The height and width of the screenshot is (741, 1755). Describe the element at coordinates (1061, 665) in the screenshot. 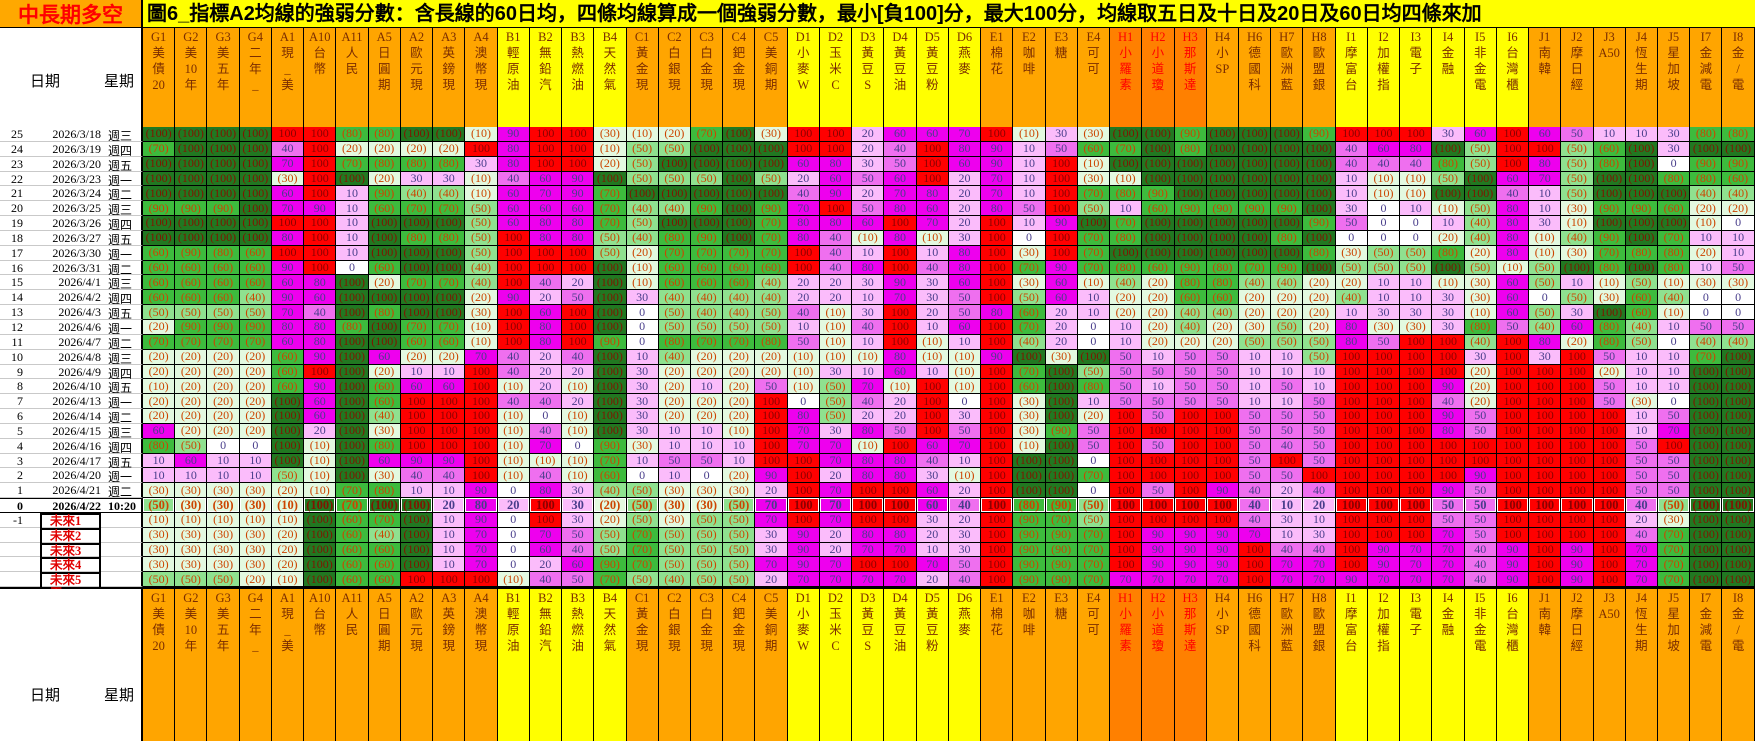

I see `column-header-E3: E3 糖` at that location.